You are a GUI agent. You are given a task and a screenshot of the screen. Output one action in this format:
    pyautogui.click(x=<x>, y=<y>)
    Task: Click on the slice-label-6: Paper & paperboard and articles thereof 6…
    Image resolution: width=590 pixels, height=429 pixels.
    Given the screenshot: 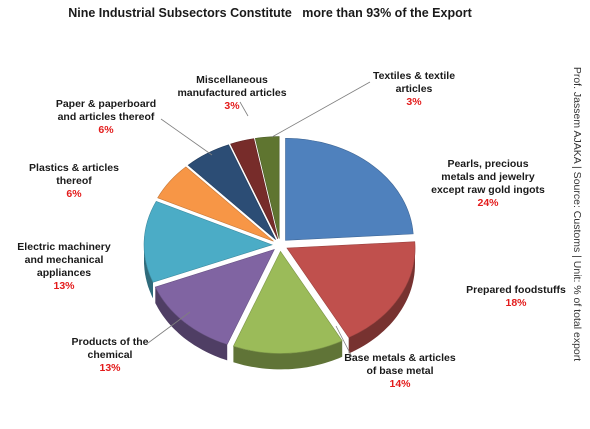 What is the action you would take?
    pyautogui.click(x=106, y=117)
    